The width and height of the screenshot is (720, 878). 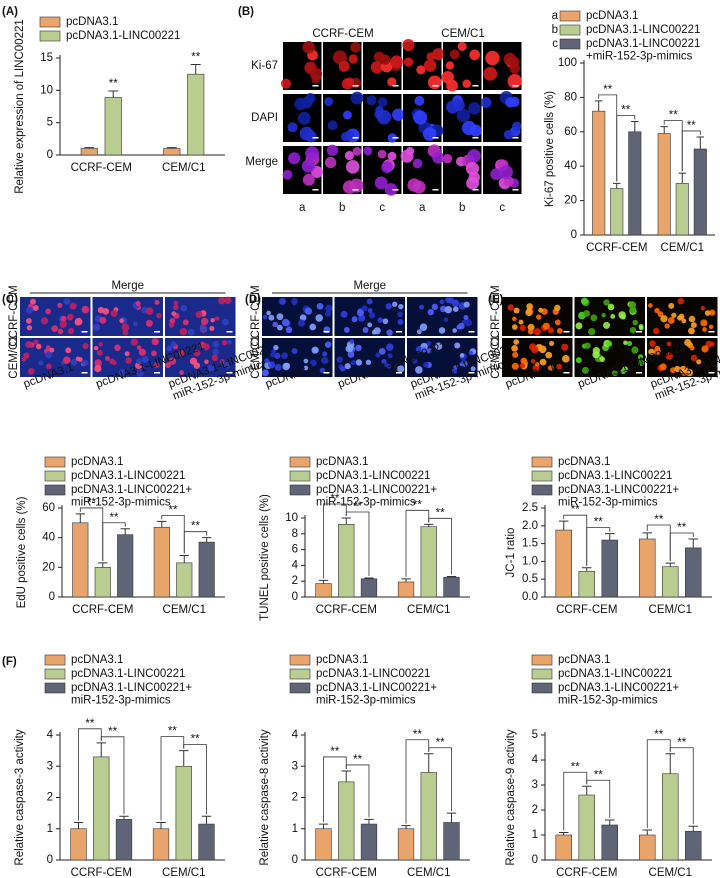 What do you see at coordinates (496, 315) in the screenshot?
I see `image-row-label: CCRF-CEM` at bounding box center [496, 315].